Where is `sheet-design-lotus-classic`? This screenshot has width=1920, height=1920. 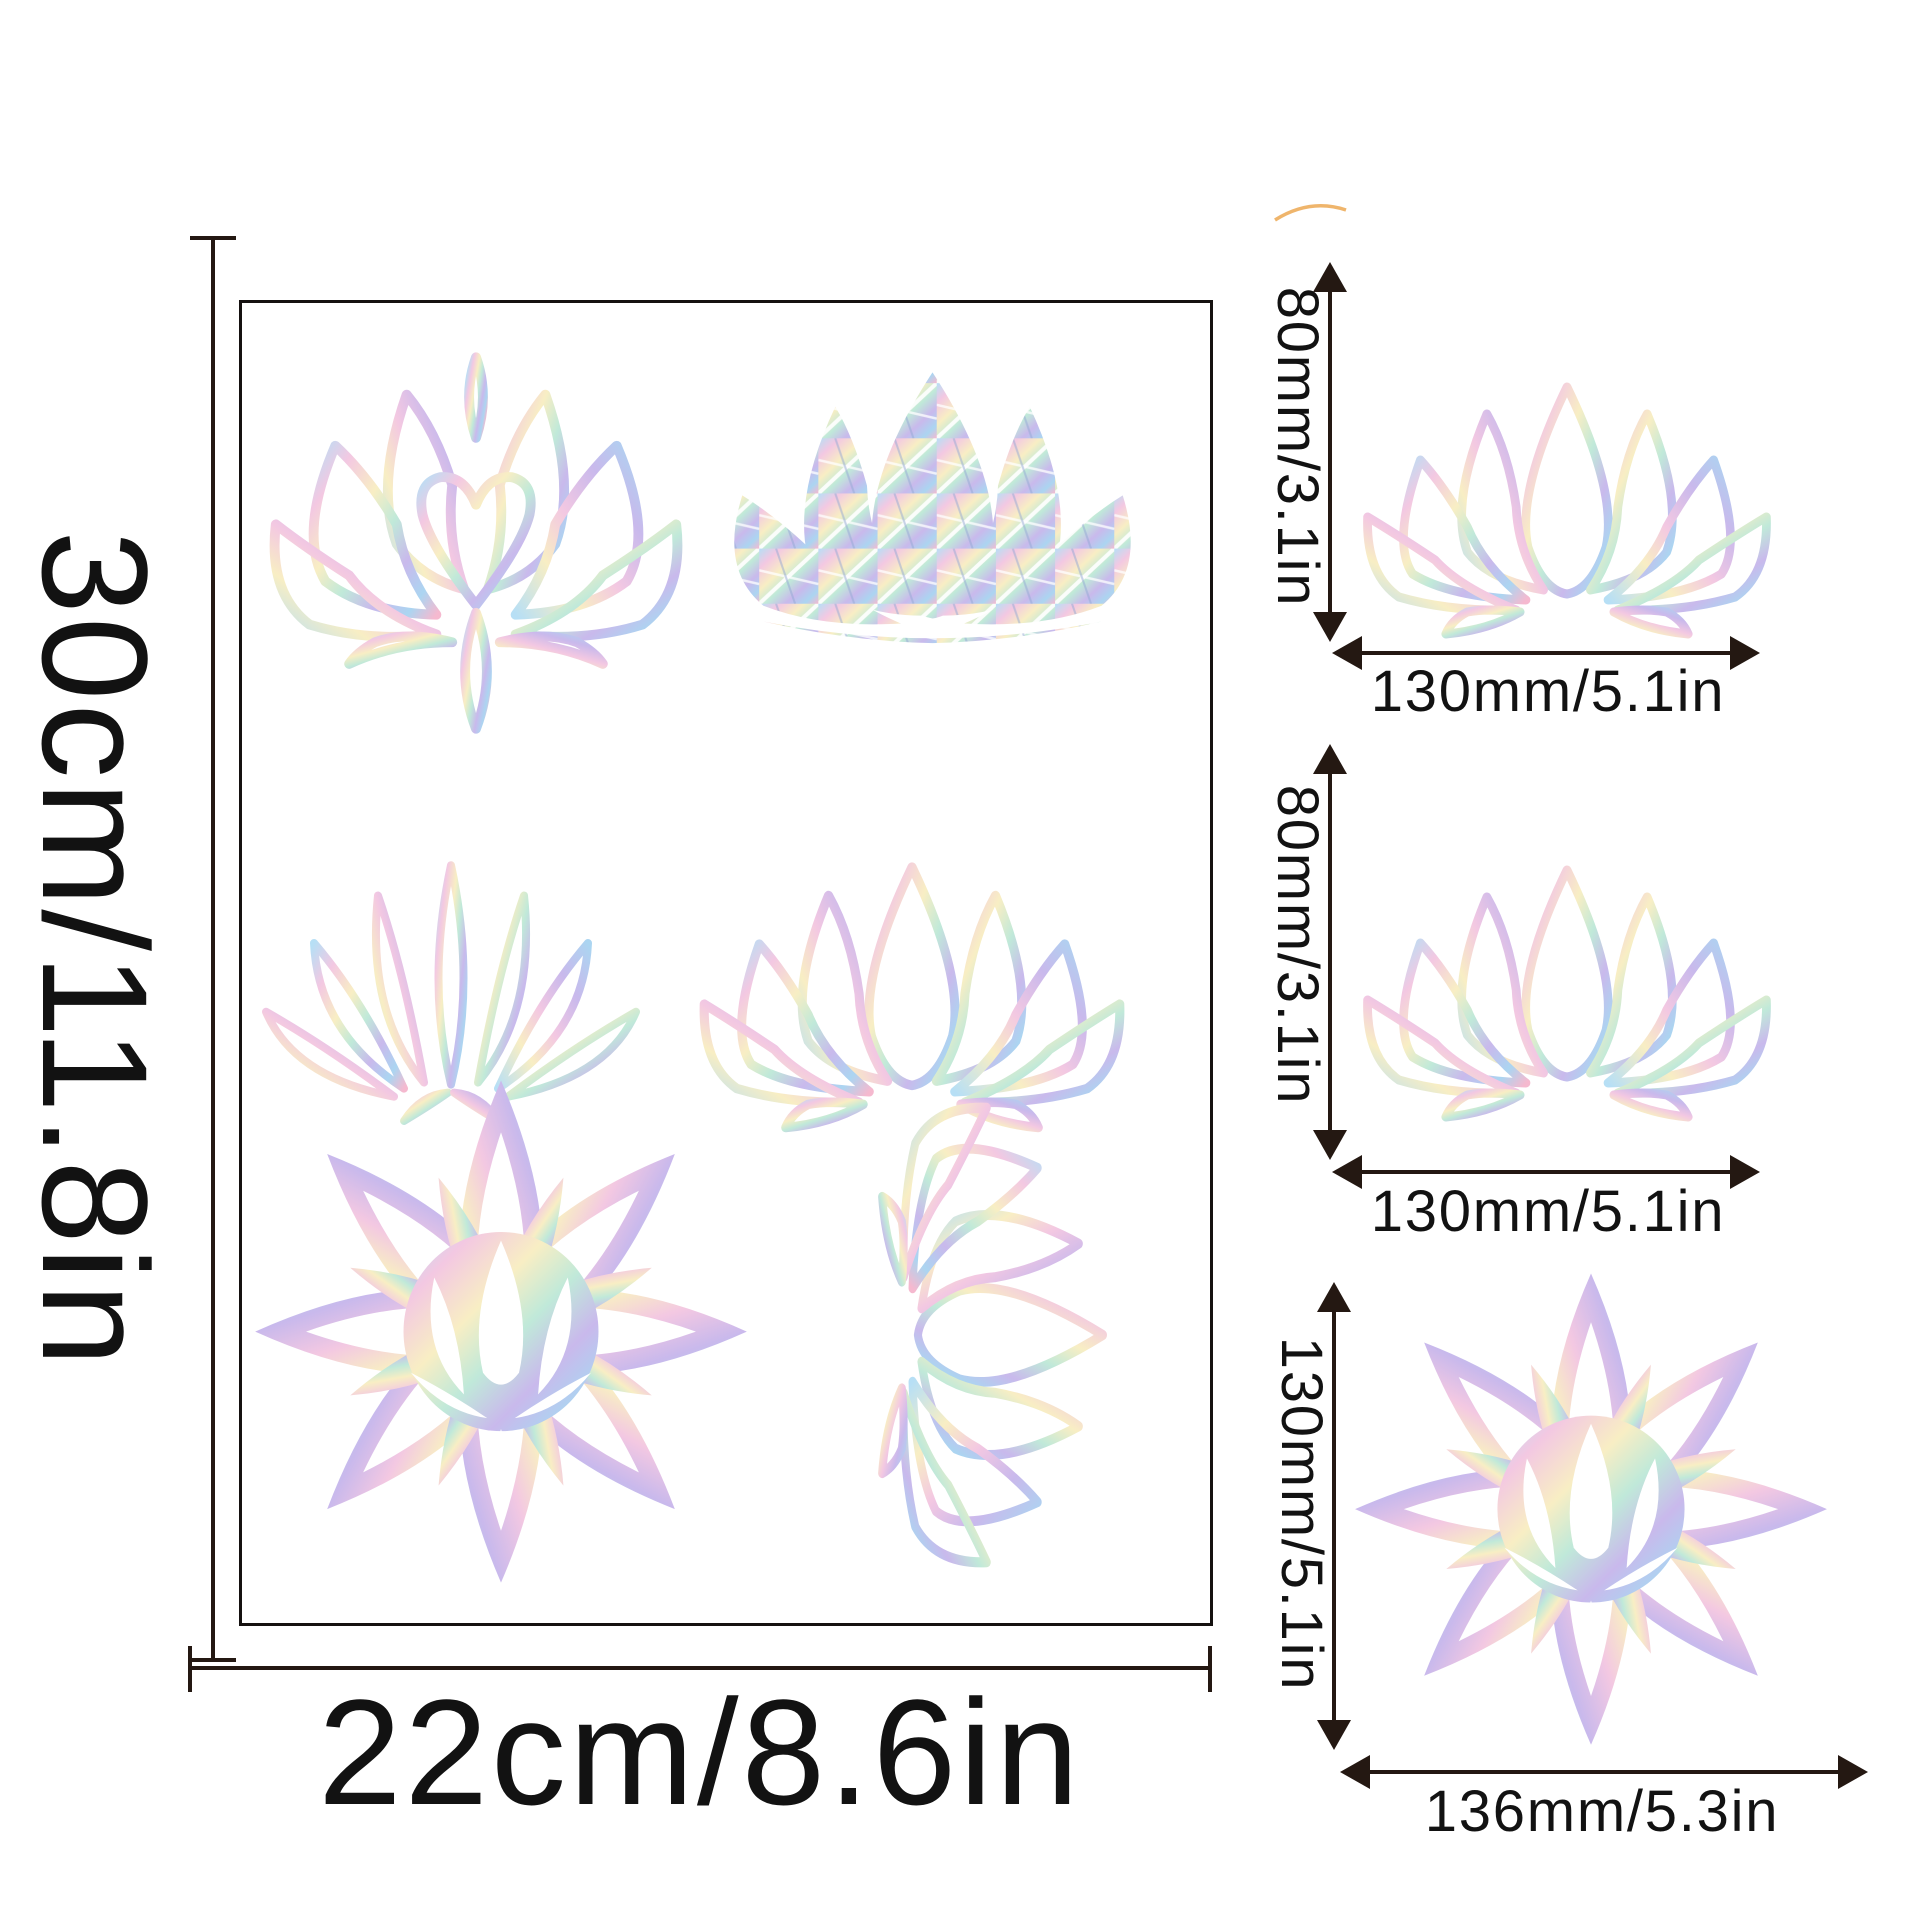
sheet-design-lotus-classic is located at coordinates (912, 962).